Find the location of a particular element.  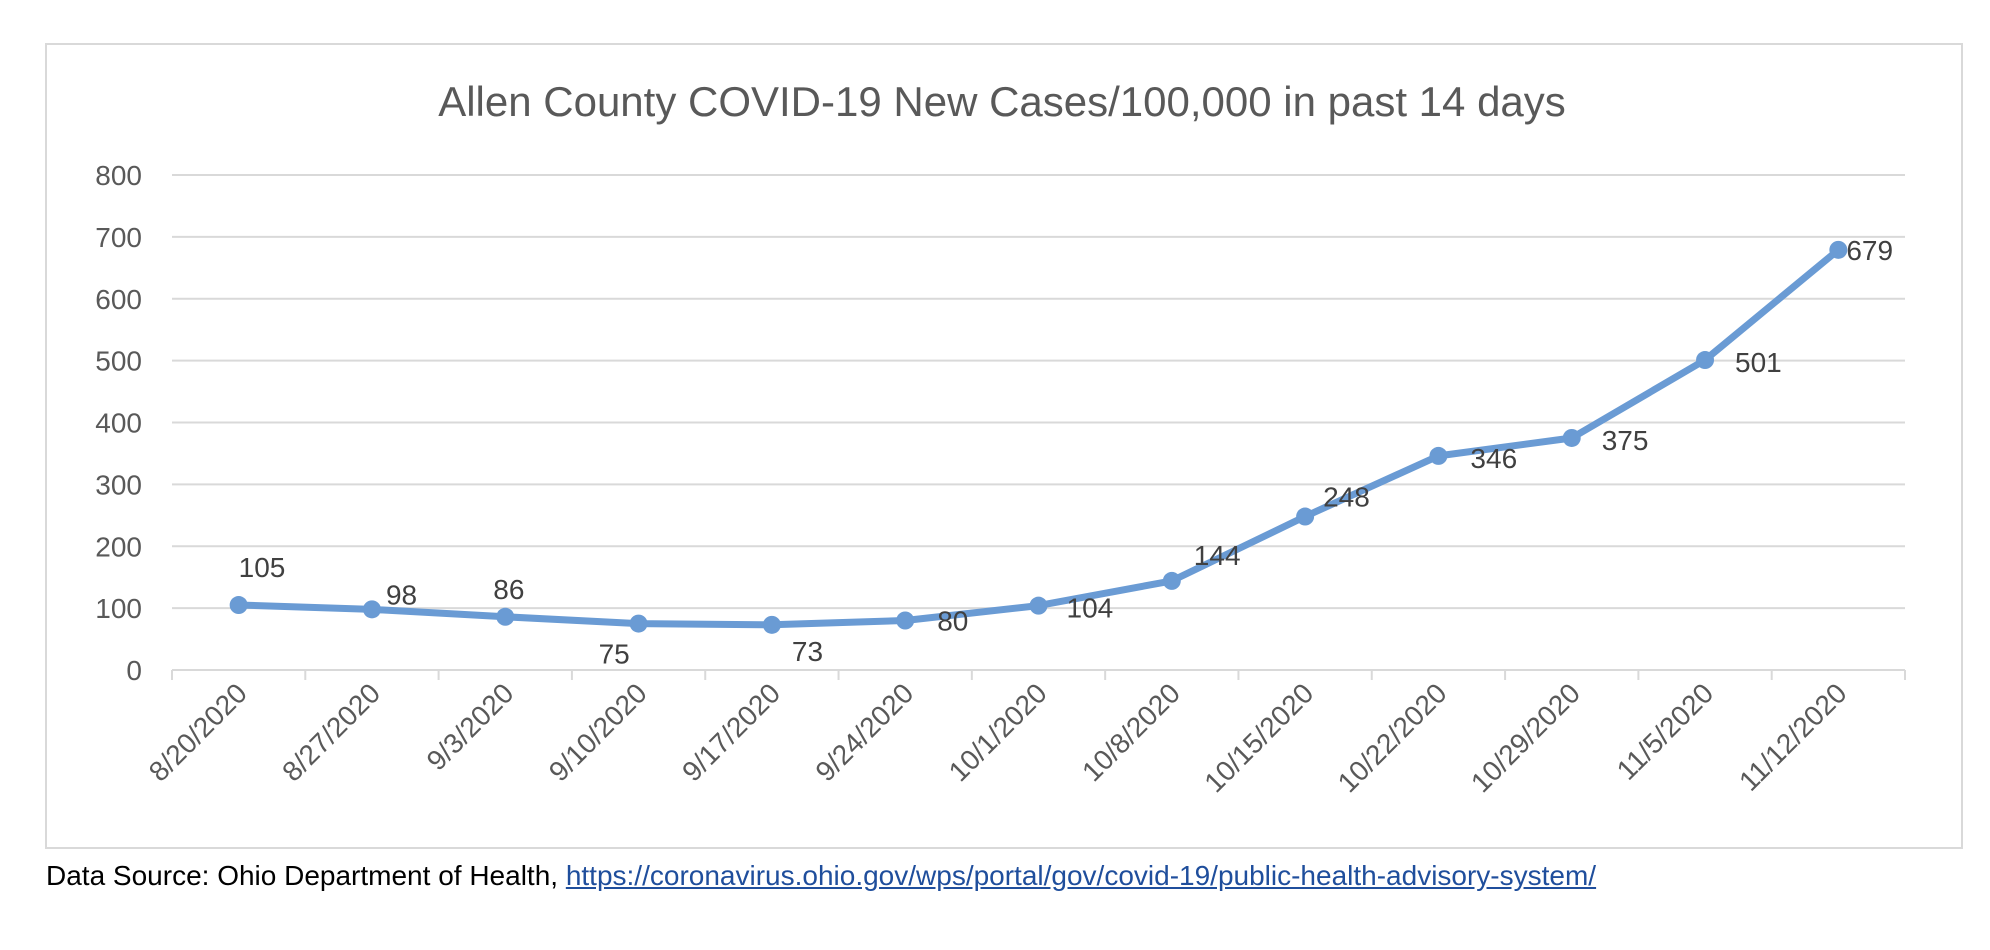

x-tick-label: 11/12/2020 is located at coordinates (1793, 737).